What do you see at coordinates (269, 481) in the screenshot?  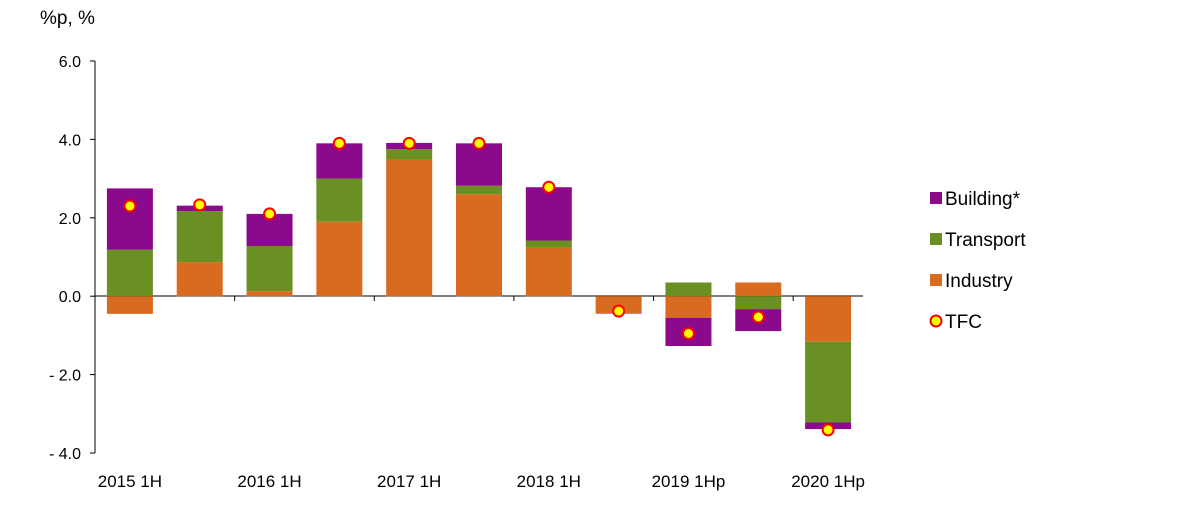 I see `x-tick-label: 2016 1H` at bounding box center [269, 481].